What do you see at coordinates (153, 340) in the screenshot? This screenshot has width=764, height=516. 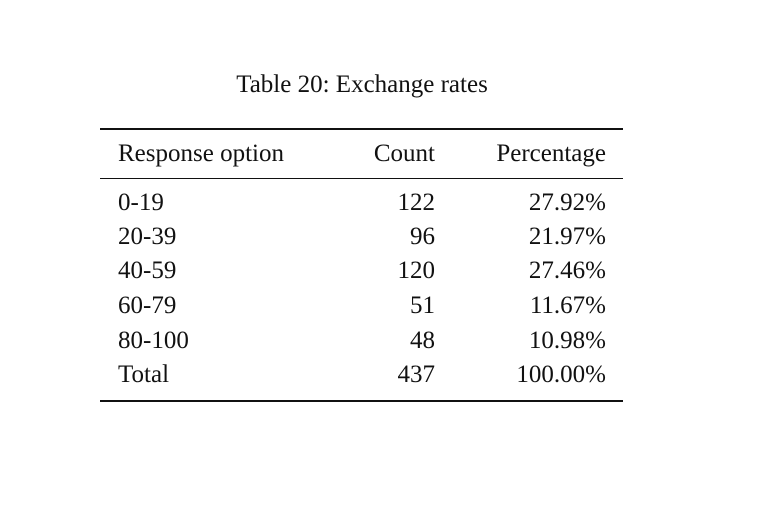 I see `table-cell: 80-100` at bounding box center [153, 340].